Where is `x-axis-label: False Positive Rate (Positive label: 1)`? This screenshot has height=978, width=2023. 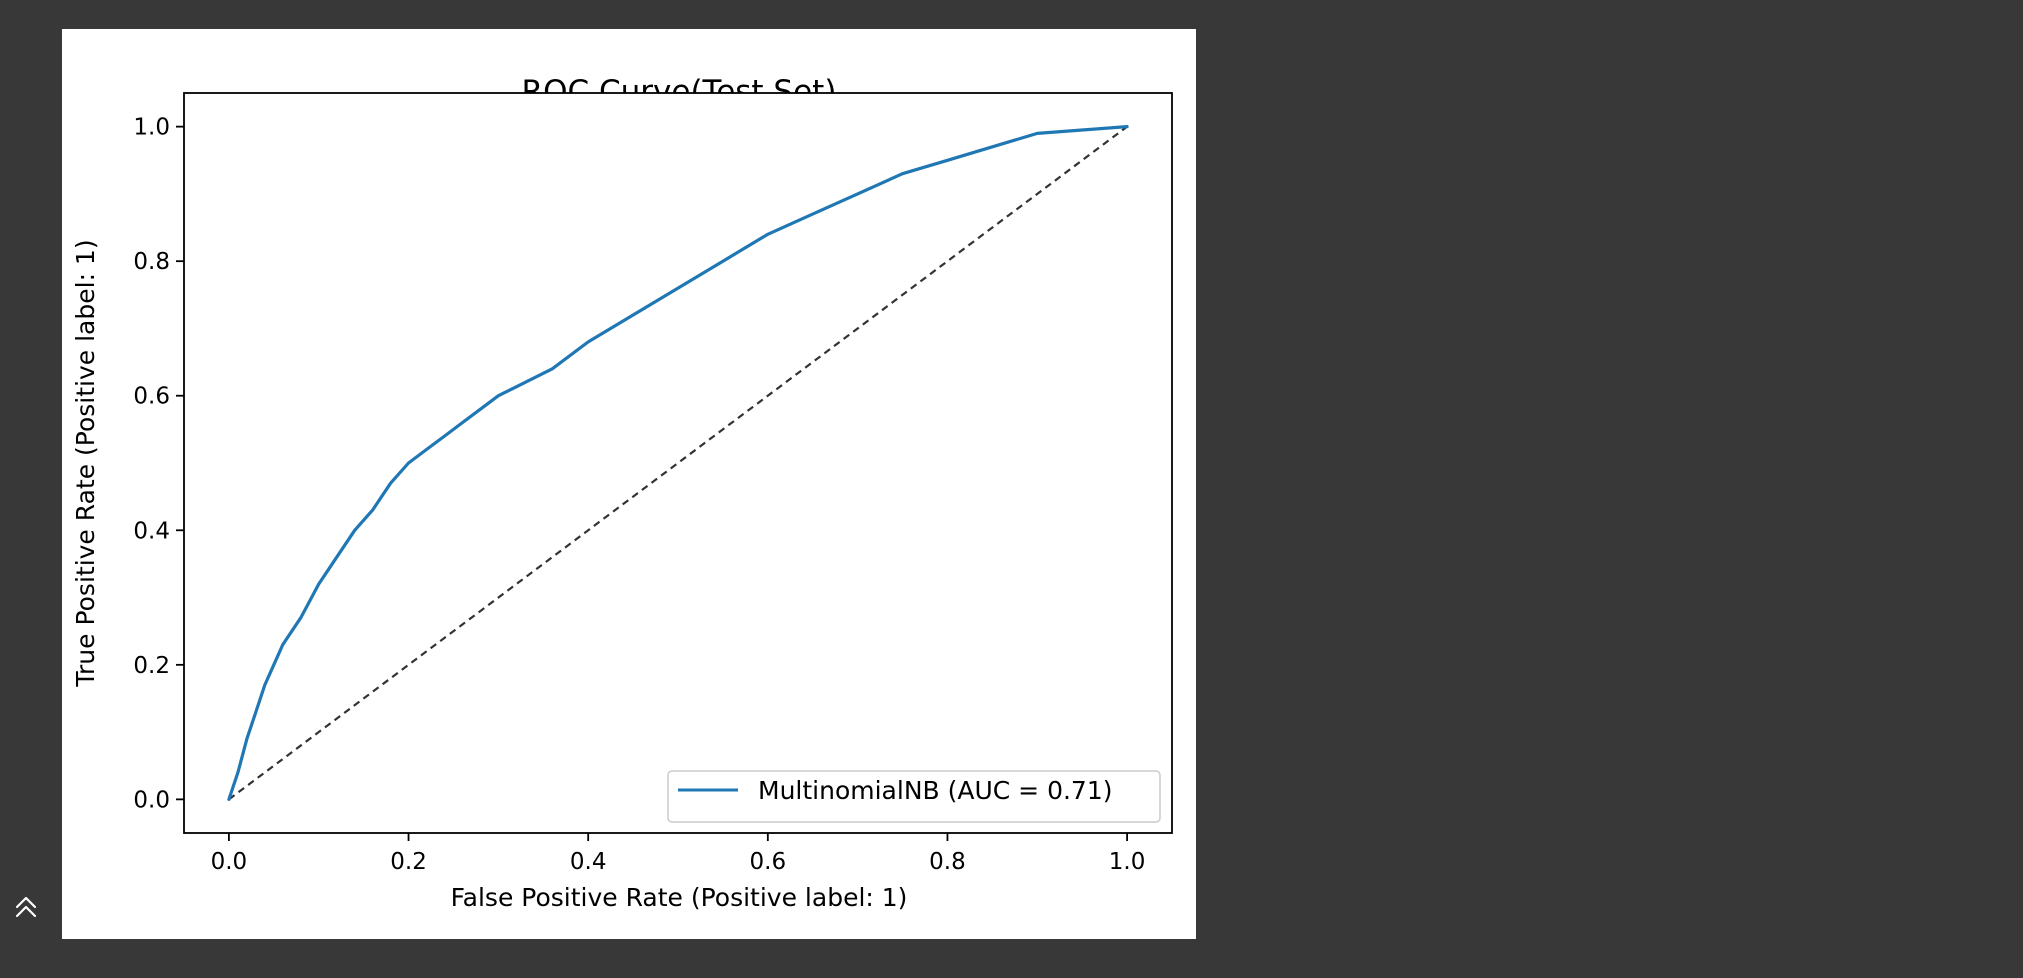 x-axis-label: False Positive Rate (Positive label: 1) is located at coordinates (679, 897).